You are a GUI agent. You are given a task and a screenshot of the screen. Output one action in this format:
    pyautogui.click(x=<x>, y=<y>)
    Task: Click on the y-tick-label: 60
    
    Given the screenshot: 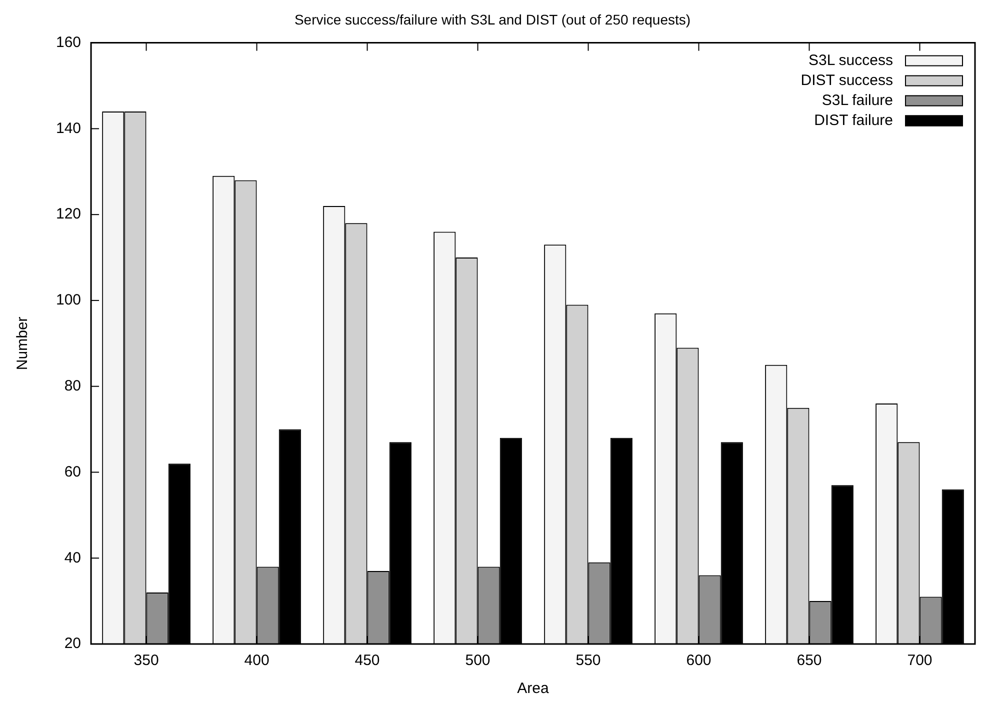 What is the action you would take?
    pyautogui.click(x=73, y=471)
    